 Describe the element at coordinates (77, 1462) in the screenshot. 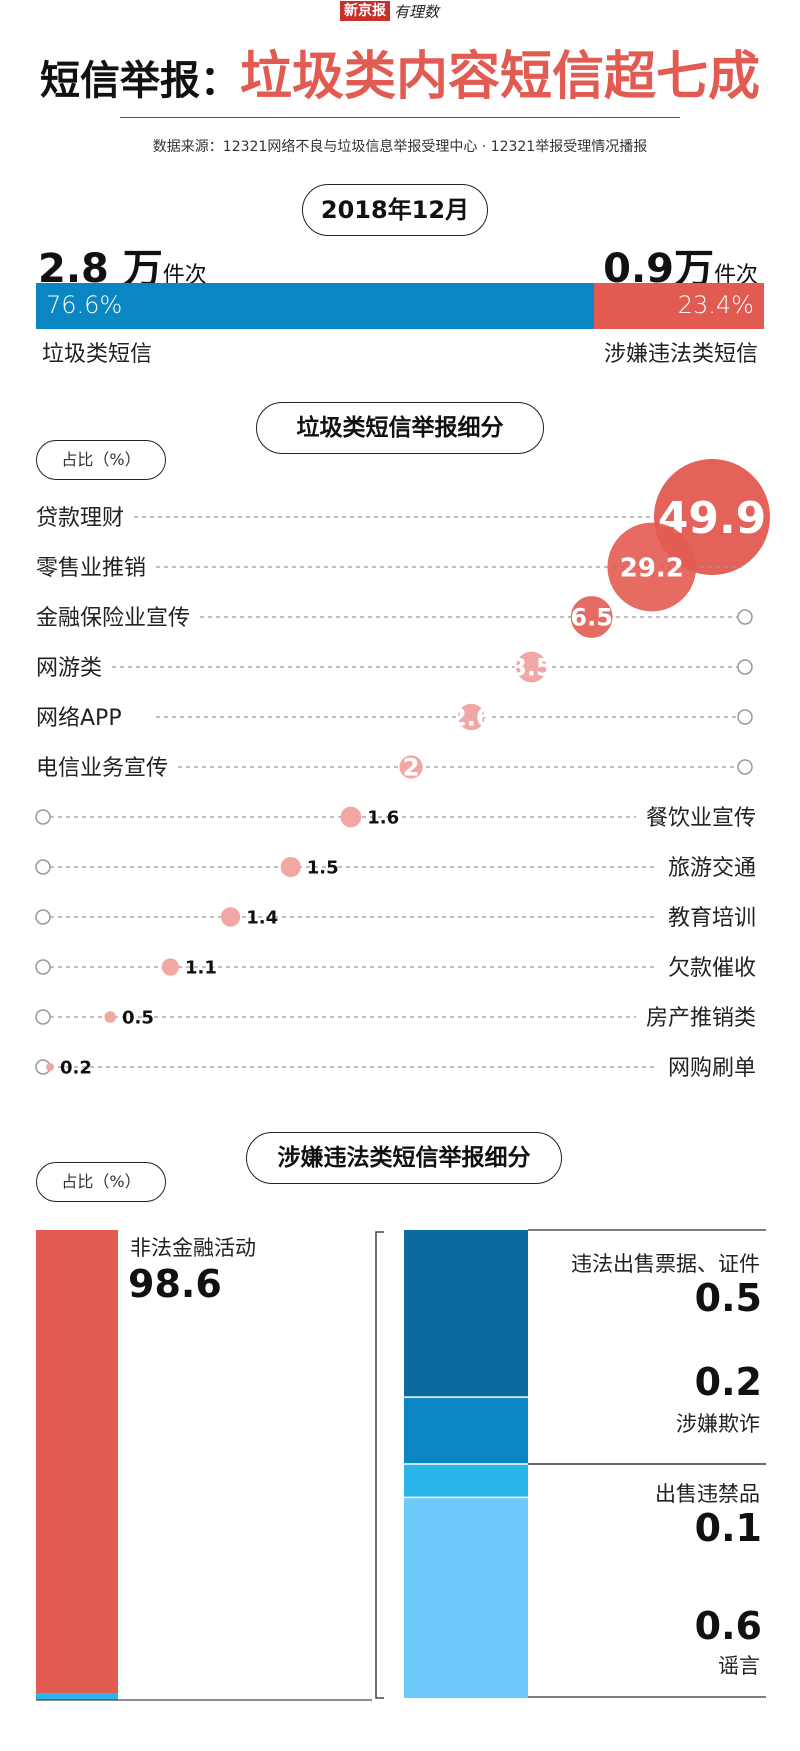

I see `bar-illegal-finance` at that location.